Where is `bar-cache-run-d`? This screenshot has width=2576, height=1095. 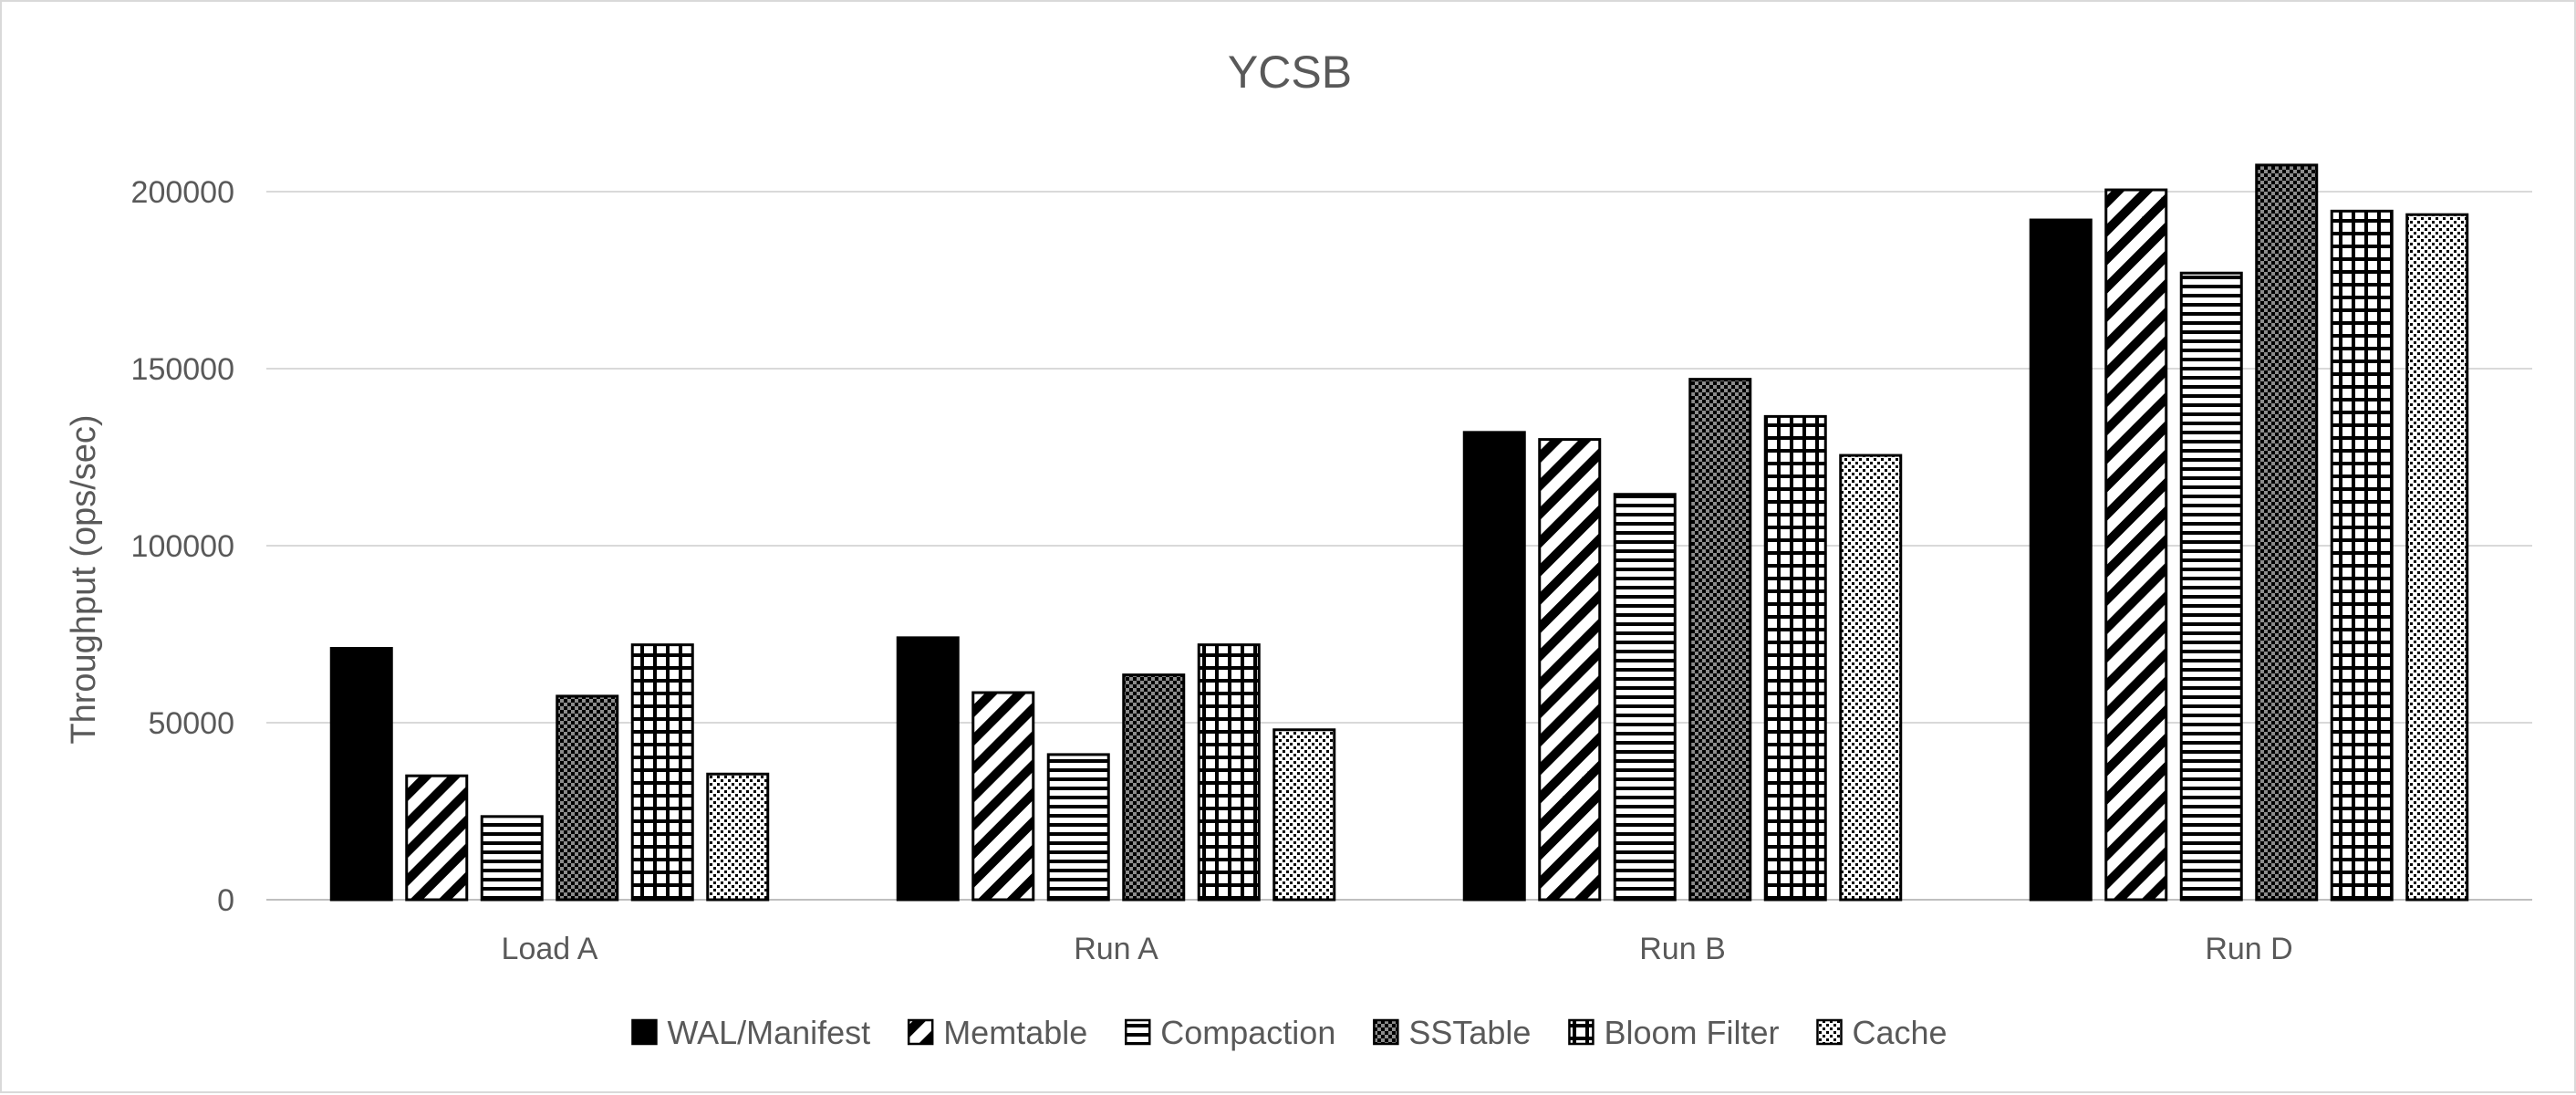 bar-cache-run-d is located at coordinates (2437, 557).